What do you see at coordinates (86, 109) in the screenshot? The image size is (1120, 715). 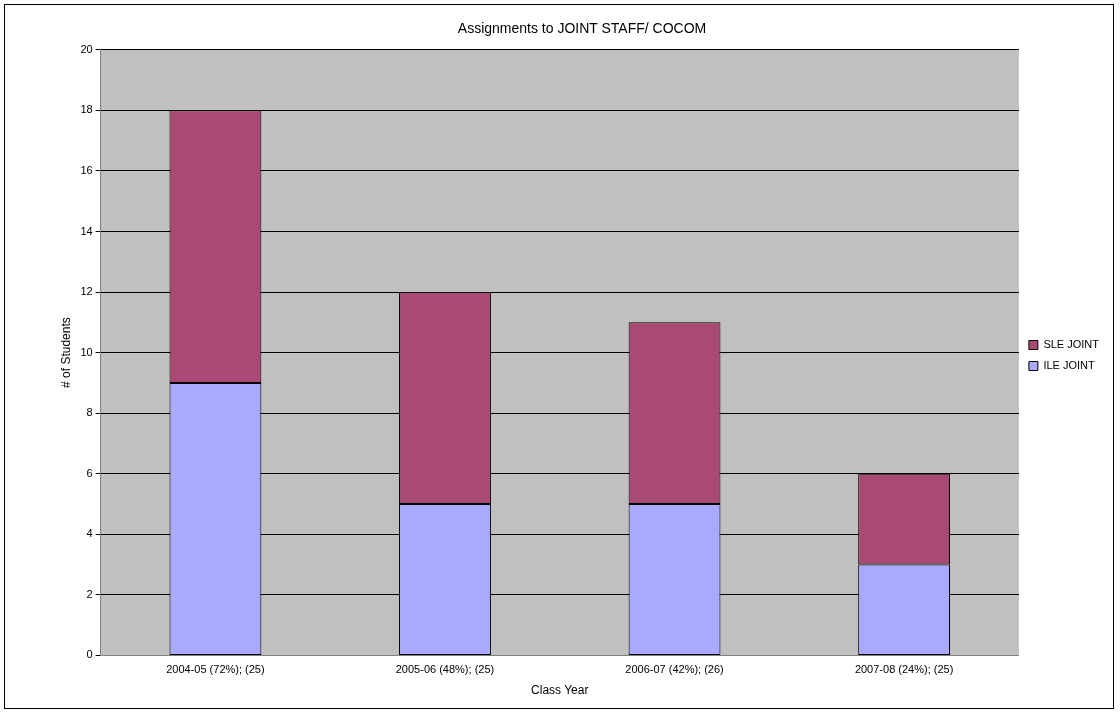 I see `y-tick-label: 18` at bounding box center [86, 109].